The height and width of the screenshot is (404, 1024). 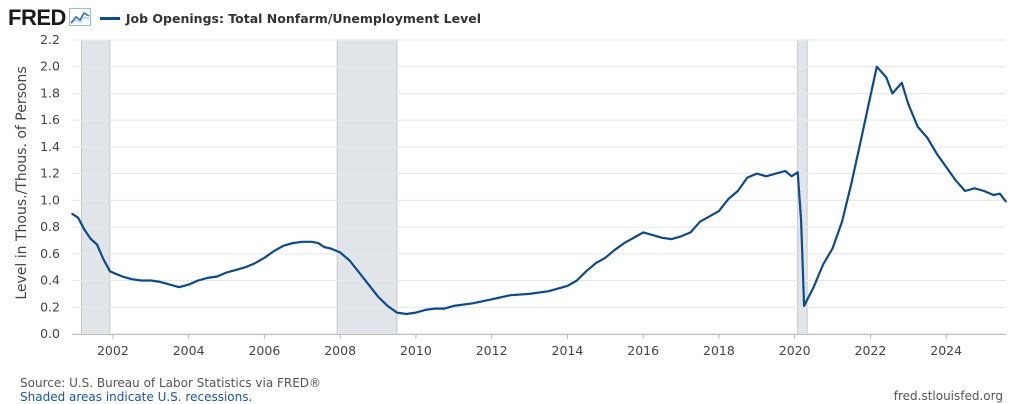 I want to click on chart-line-icon, so click(x=79, y=17).